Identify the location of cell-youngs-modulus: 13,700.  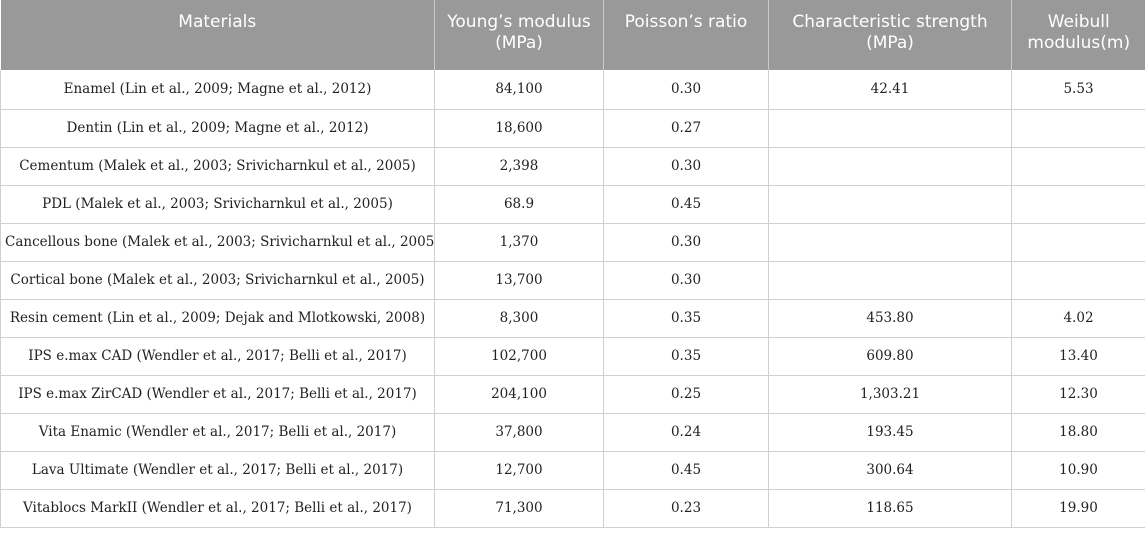
(519, 280).